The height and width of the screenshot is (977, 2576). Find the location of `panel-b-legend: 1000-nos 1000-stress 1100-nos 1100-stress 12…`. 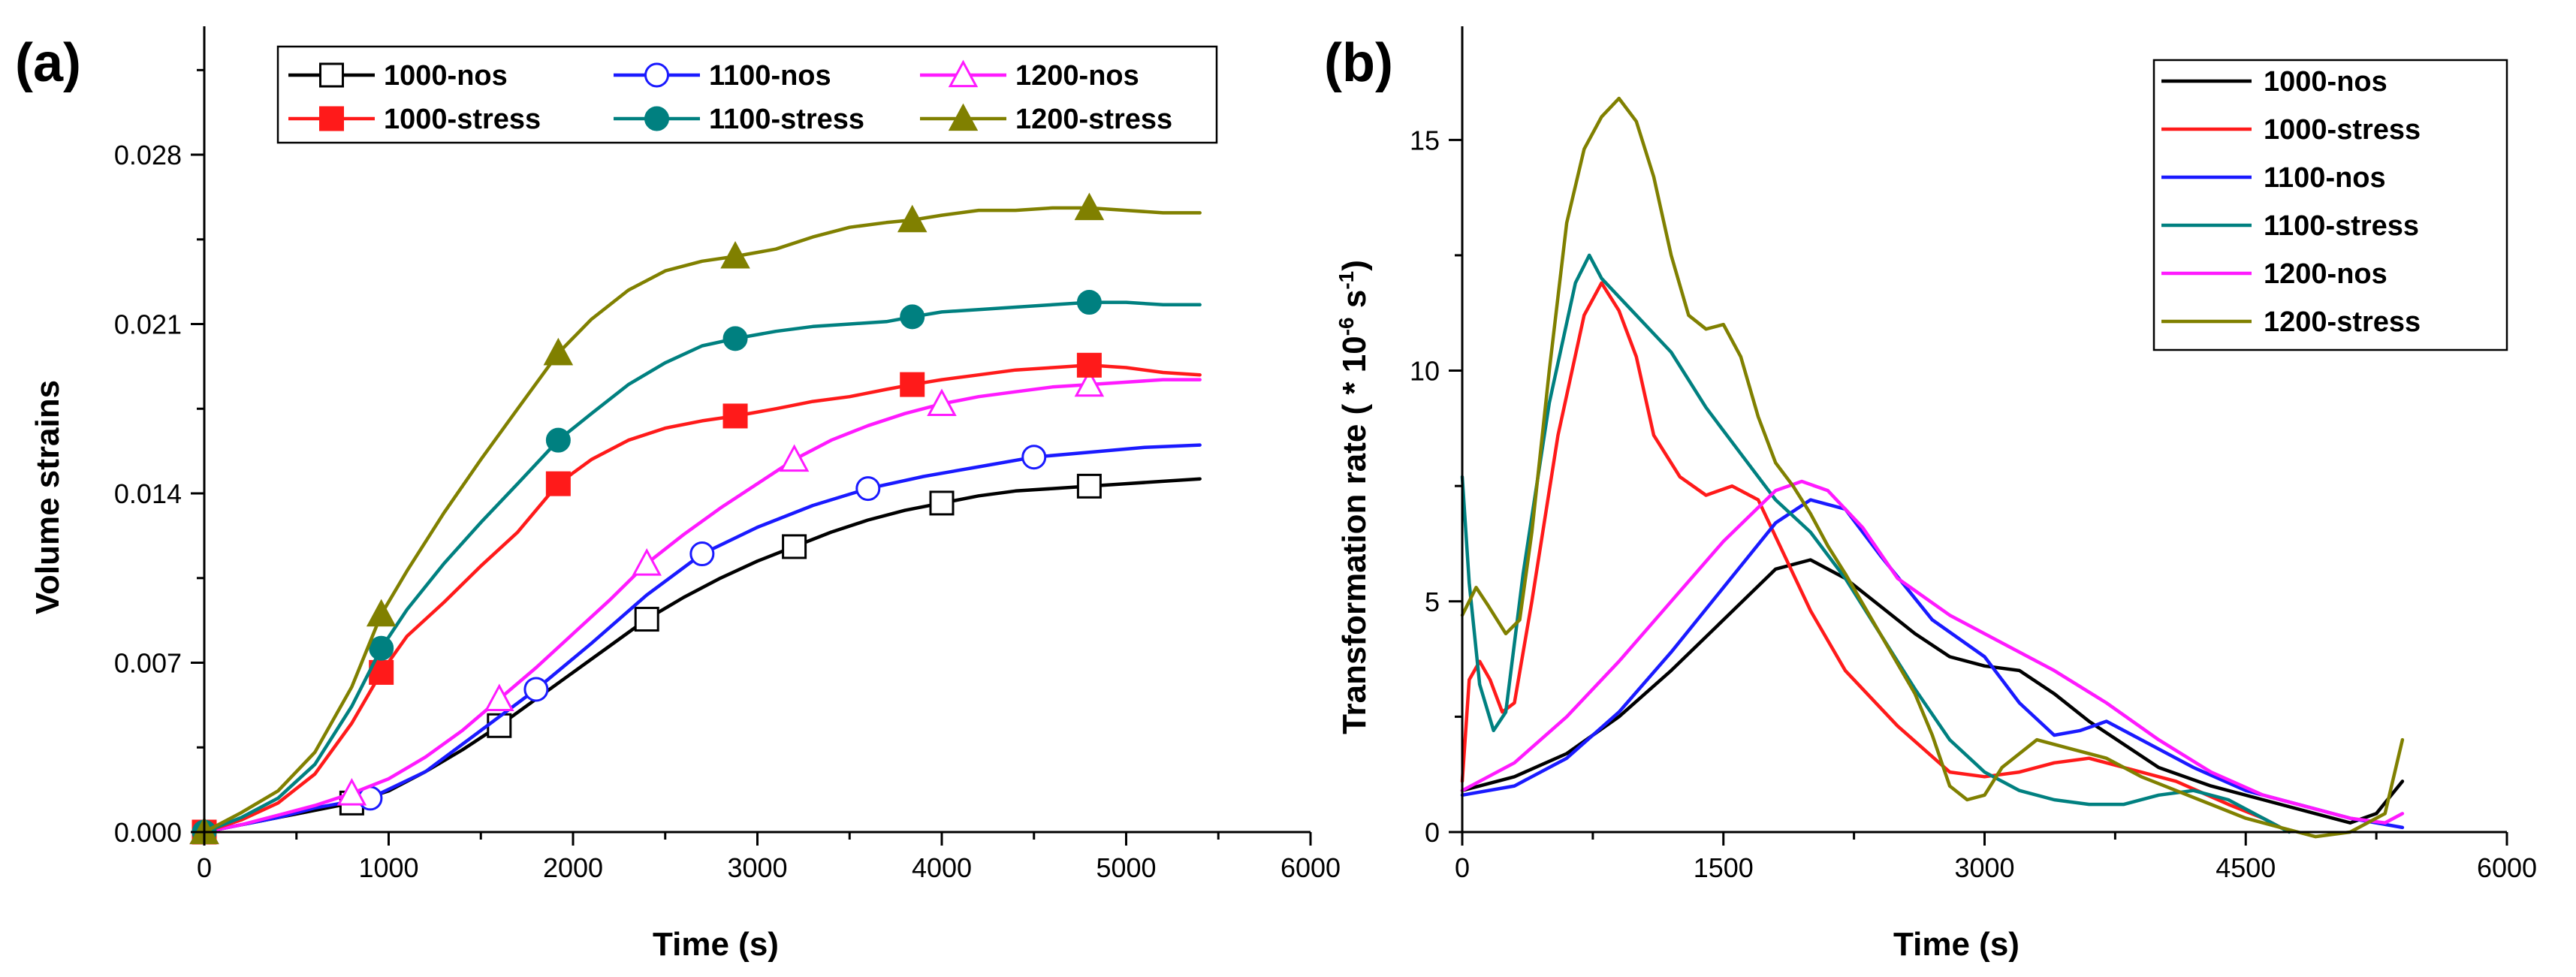

panel-b-legend: 1000-nos 1000-stress 1100-nos 1100-stress 12… is located at coordinates (2330, 205).